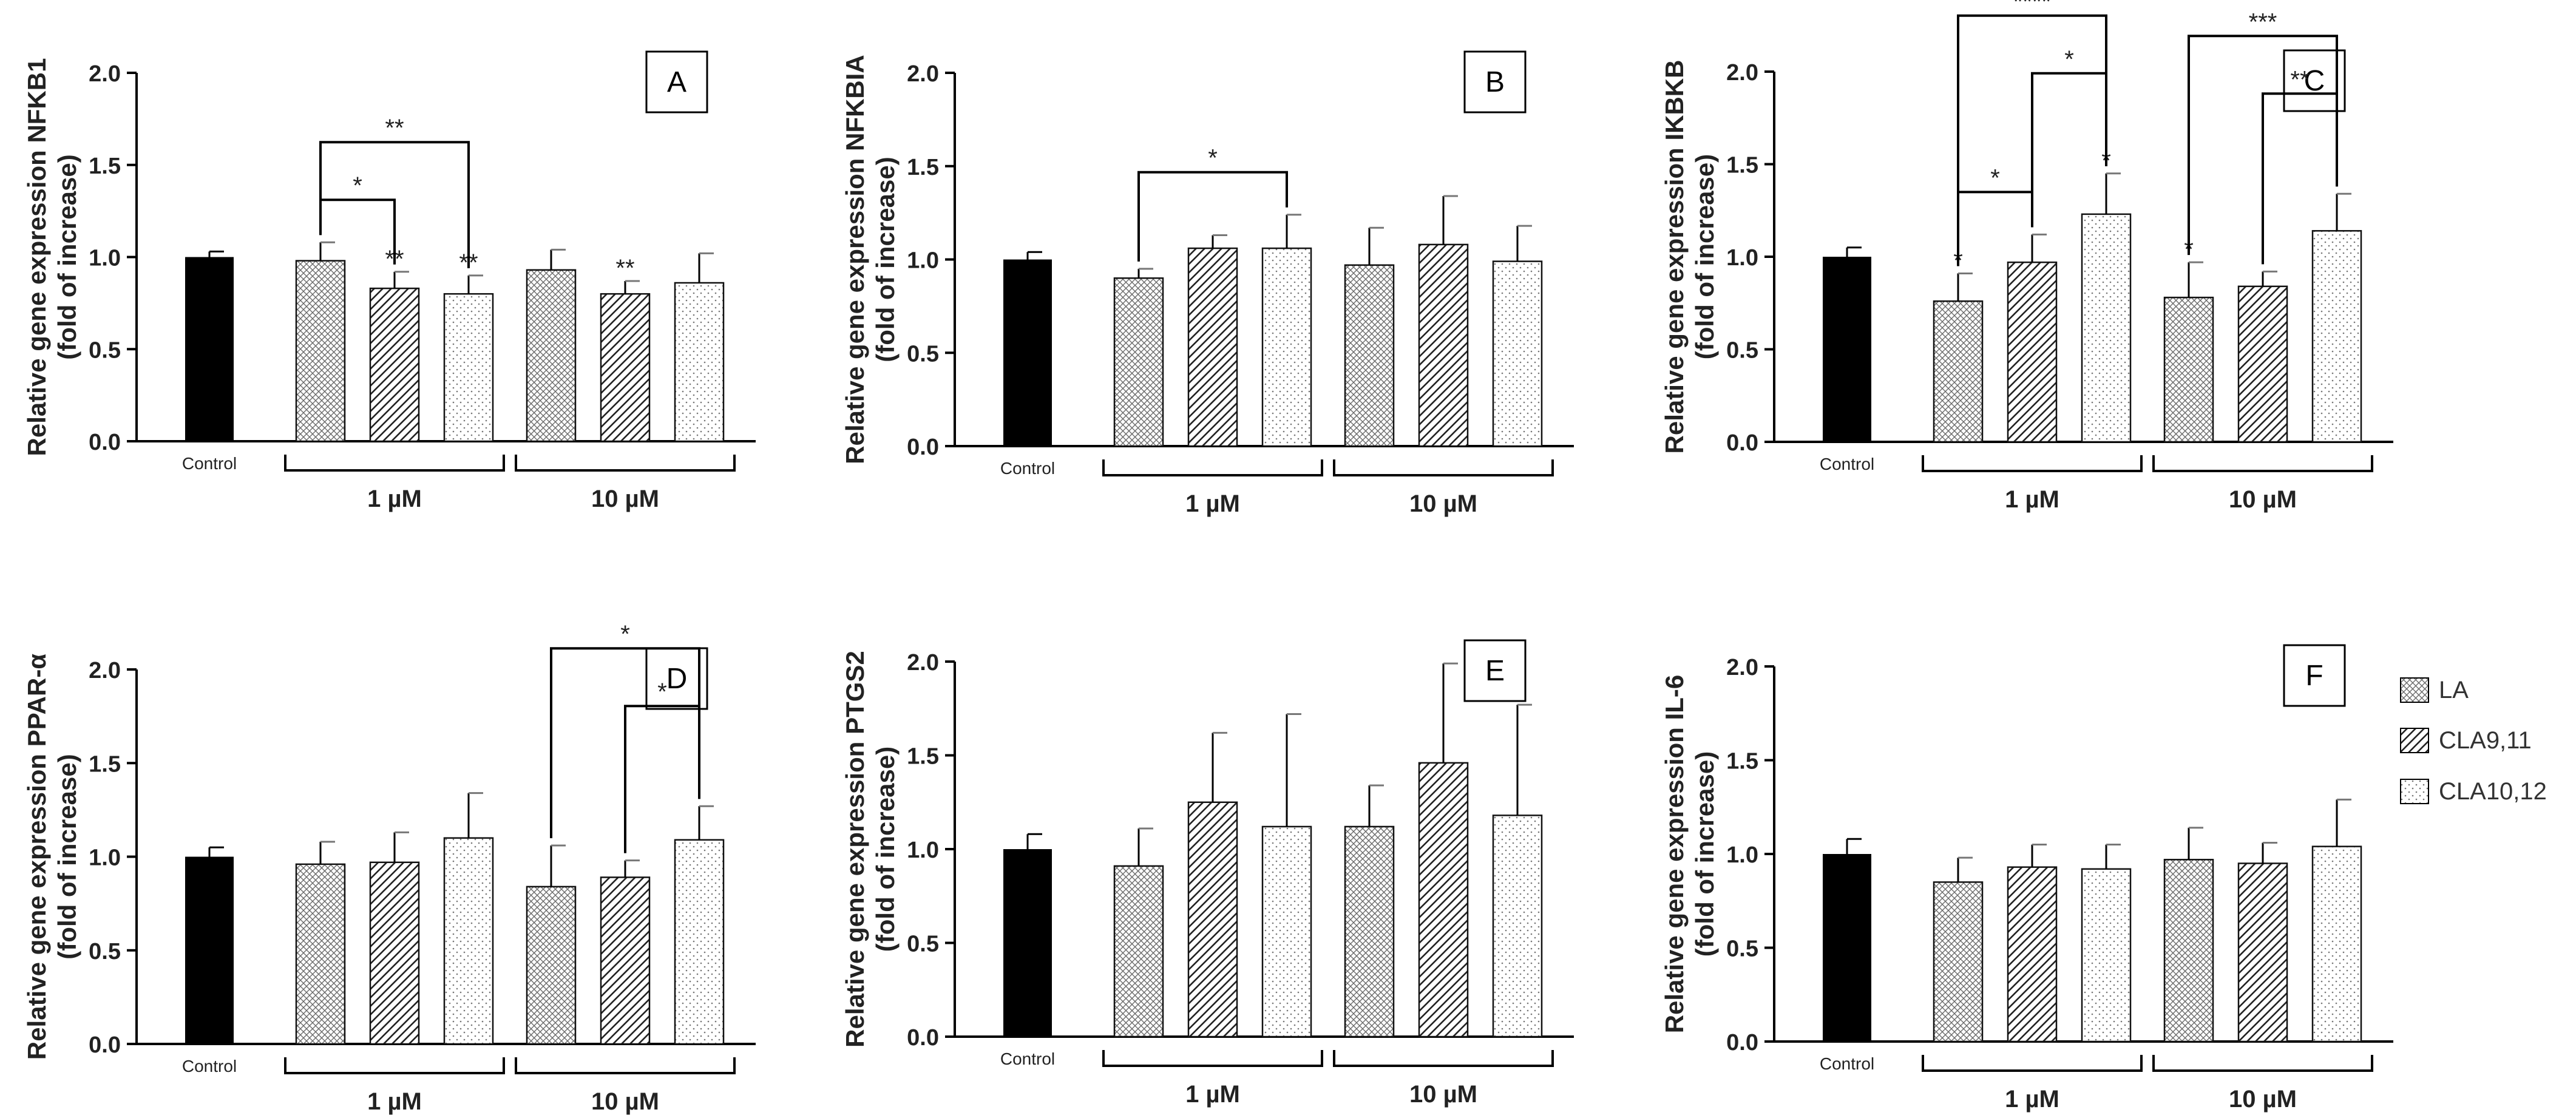 The image size is (2576, 1118). I want to click on y-tick-label-d: 2.0, so click(105, 670).